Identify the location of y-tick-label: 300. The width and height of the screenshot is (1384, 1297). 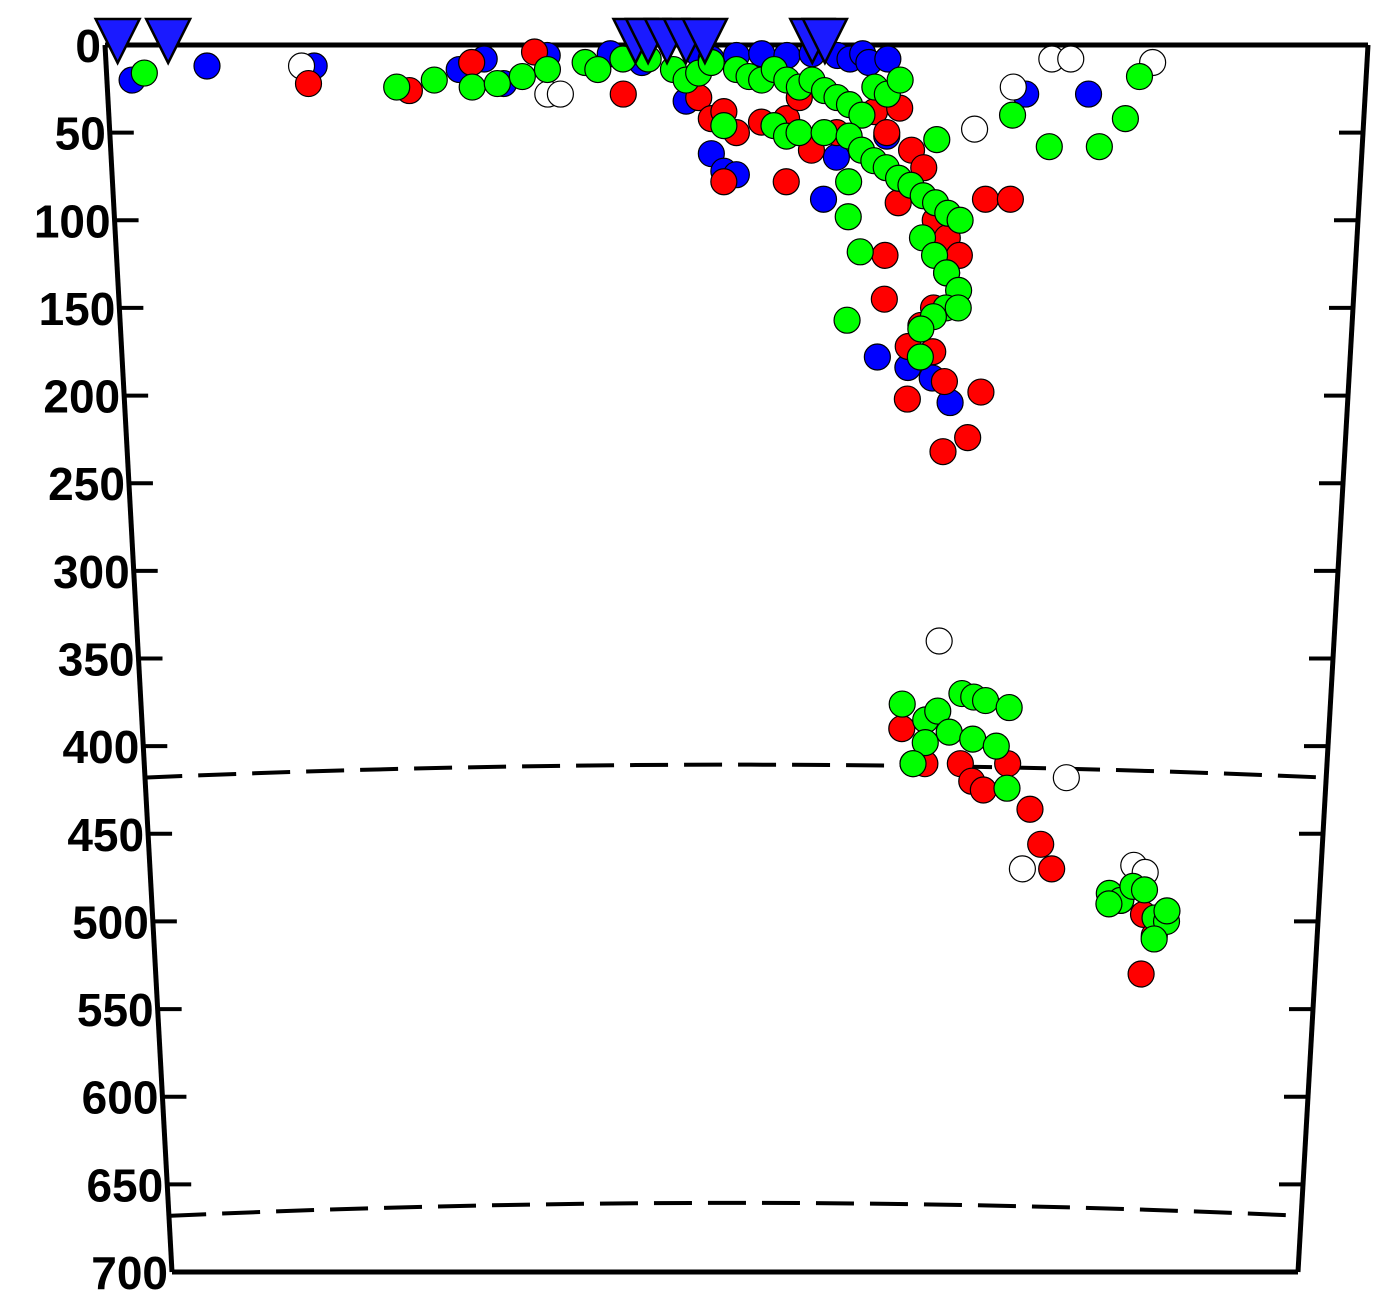
(91, 572).